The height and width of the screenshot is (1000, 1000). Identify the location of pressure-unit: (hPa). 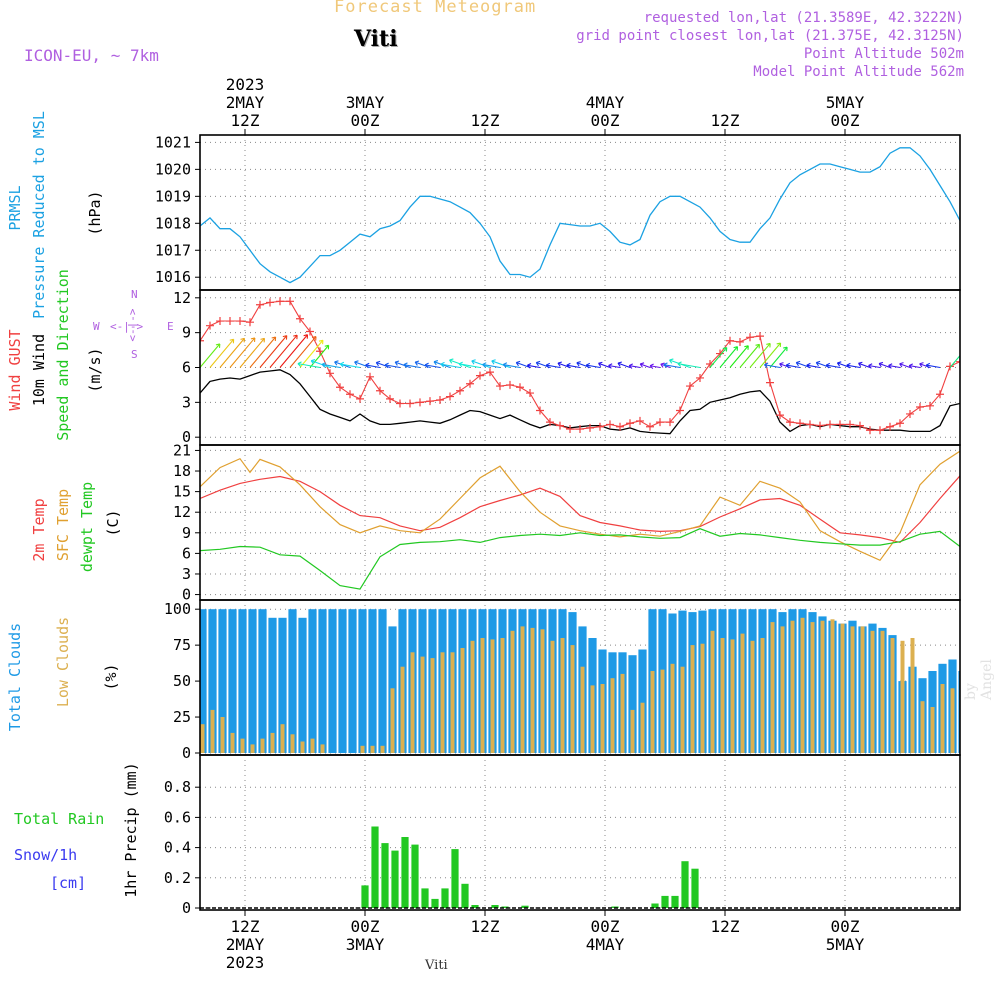
(95, 212).